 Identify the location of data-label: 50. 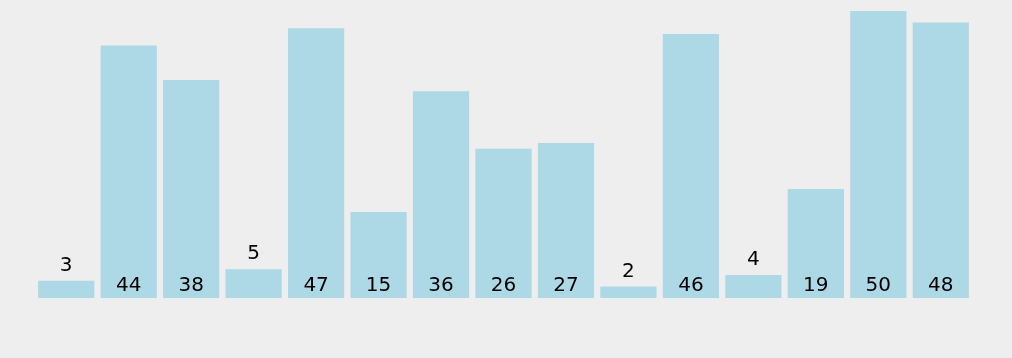
(878, 284).